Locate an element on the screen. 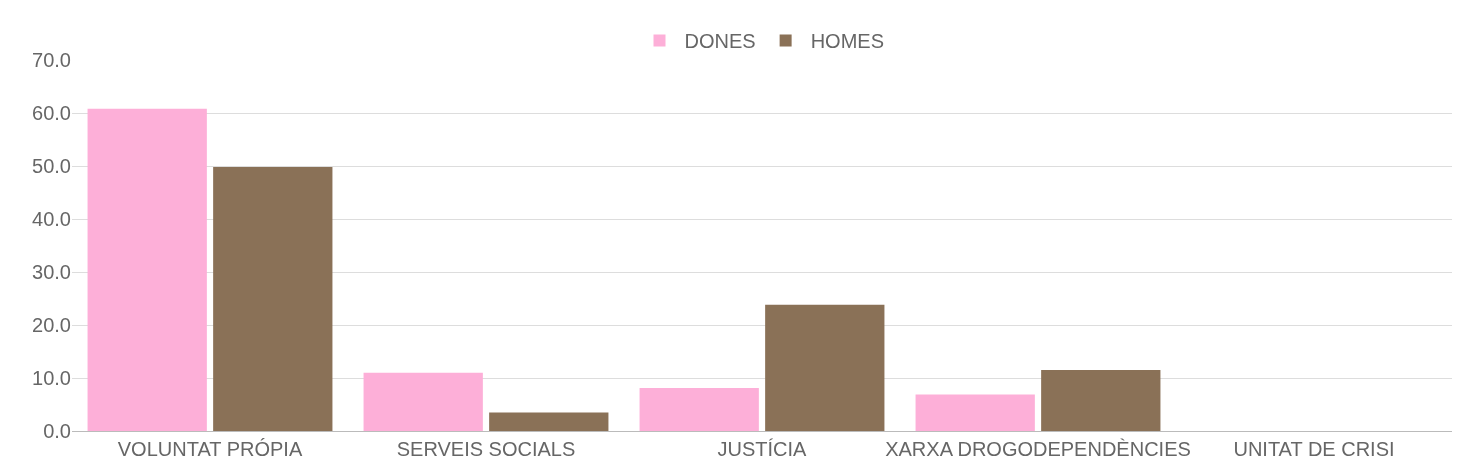 The height and width of the screenshot is (470, 1462). y-tick-label: 60.0 is located at coordinates (51, 113).